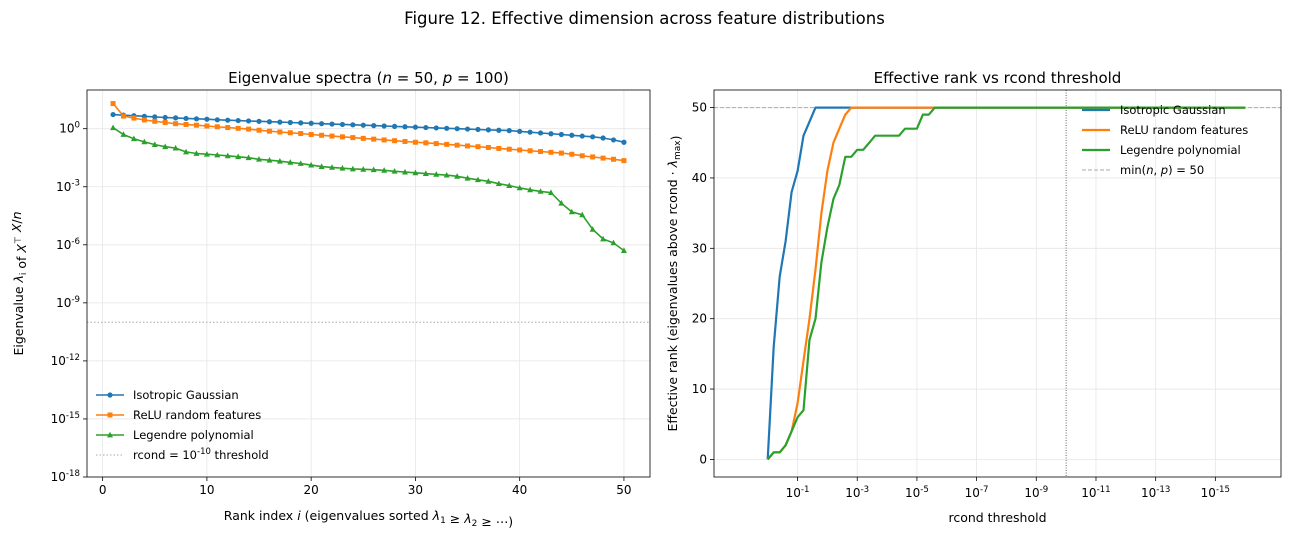 The width and height of the screenshot is (1289, 535). What do you see at coordinates (110, 415) in the screenshot?
I see `legend-marker-relu` at bounding box center [110, 415].